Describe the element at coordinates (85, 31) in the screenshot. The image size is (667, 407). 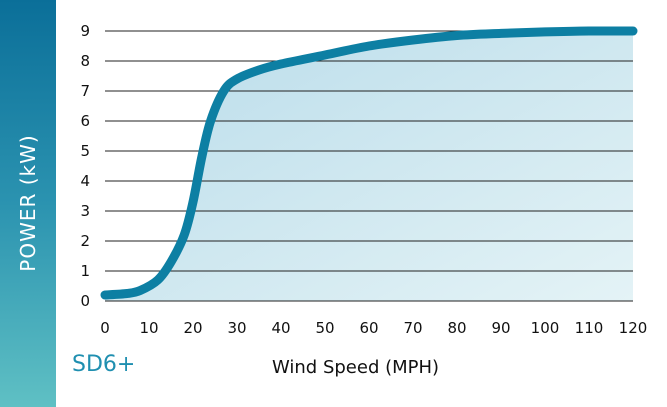
I see `y-tick-label: 9` at that location.